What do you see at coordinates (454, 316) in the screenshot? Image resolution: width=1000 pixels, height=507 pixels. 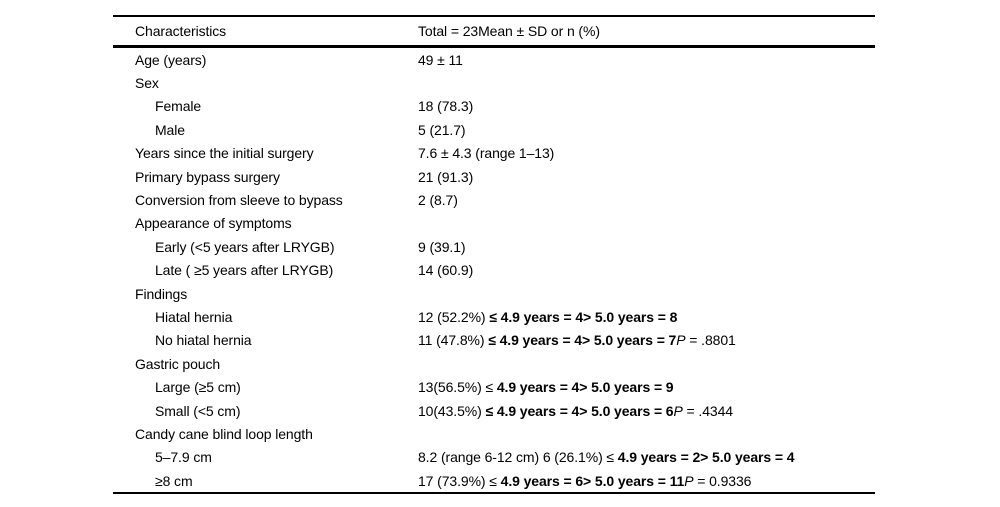 I see `value-text-run: 12 (52.2%)` at bounding box center [454, 316].